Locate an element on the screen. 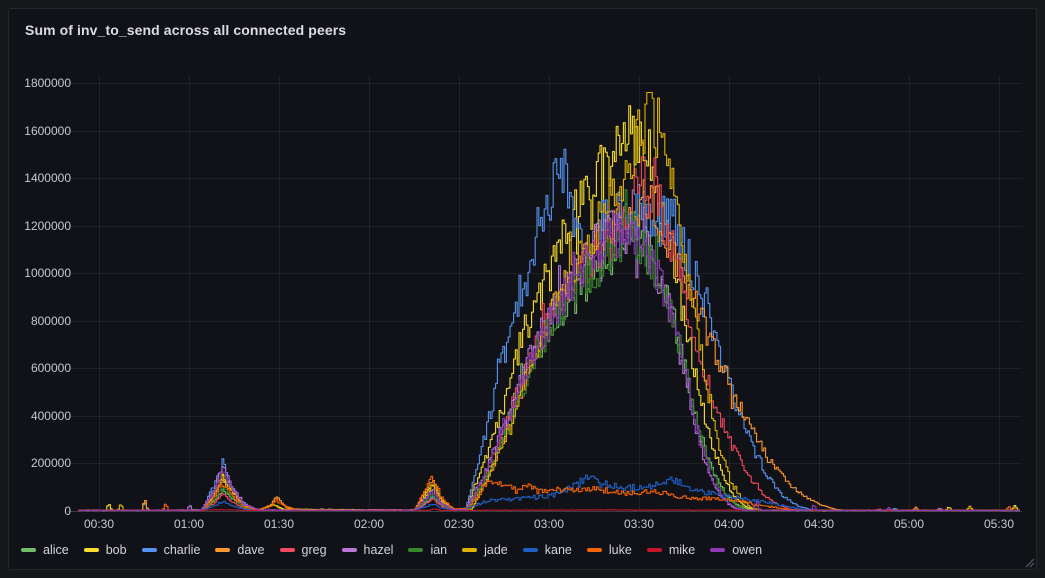 The height and width of the screenshot is (578, 1045). y-tick-1200000: 1200000 is located at coordinates (47, 225).